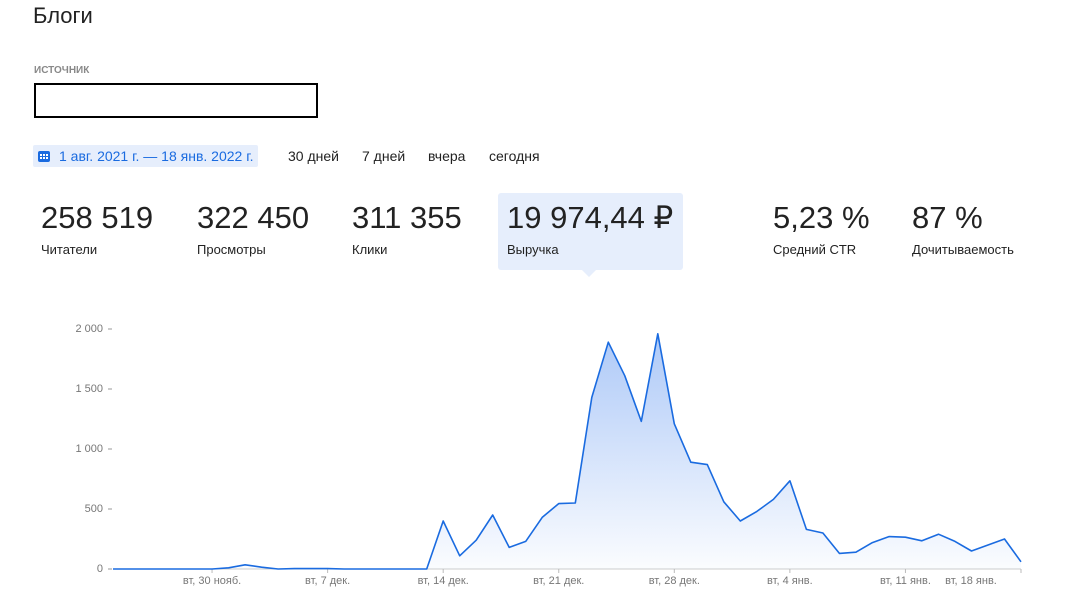  I want to click on metric: 5,23 % Средний CTR, so click(821, 228).